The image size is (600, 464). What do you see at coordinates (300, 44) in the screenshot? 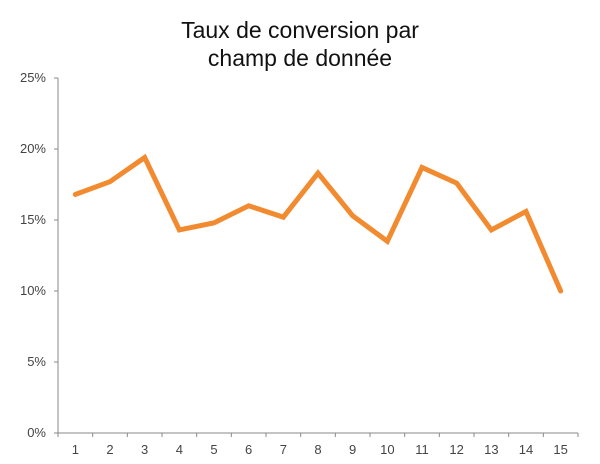
I see `chart-title: Taux de conversion par champ de donnée` at bounding box center [300, 44].